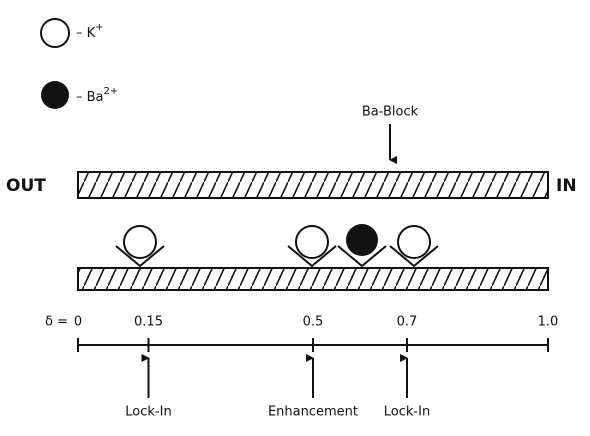  What do you see at coordinates (277, 246) in the screenshot?
I see `sites` at bounding box center [277, 246].